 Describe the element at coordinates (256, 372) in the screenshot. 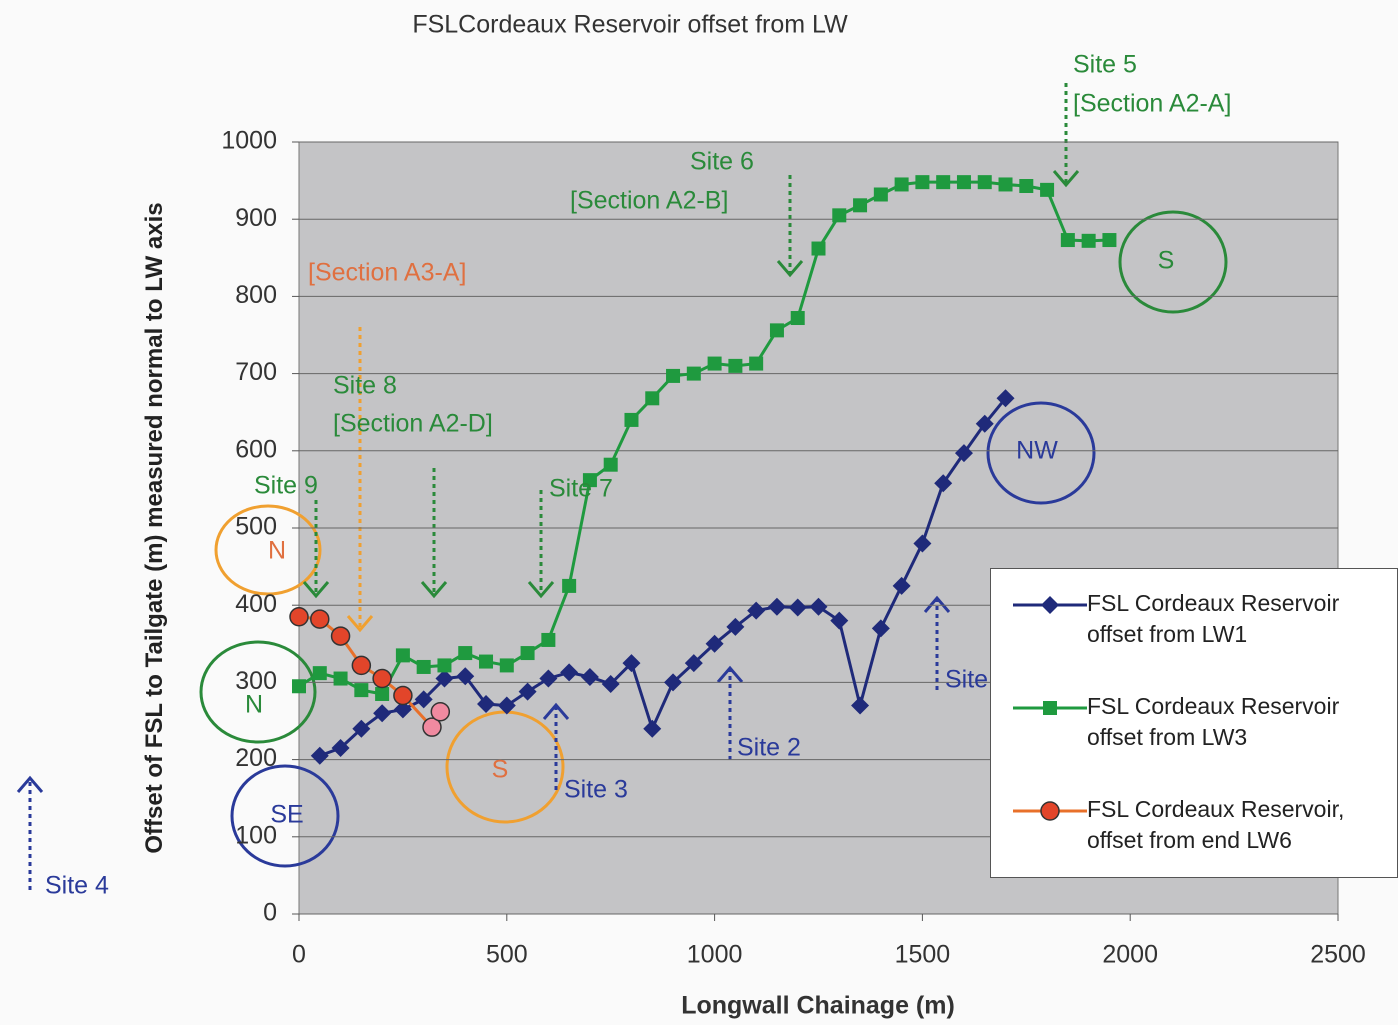

I see `y-tick-label: 700` at that location.